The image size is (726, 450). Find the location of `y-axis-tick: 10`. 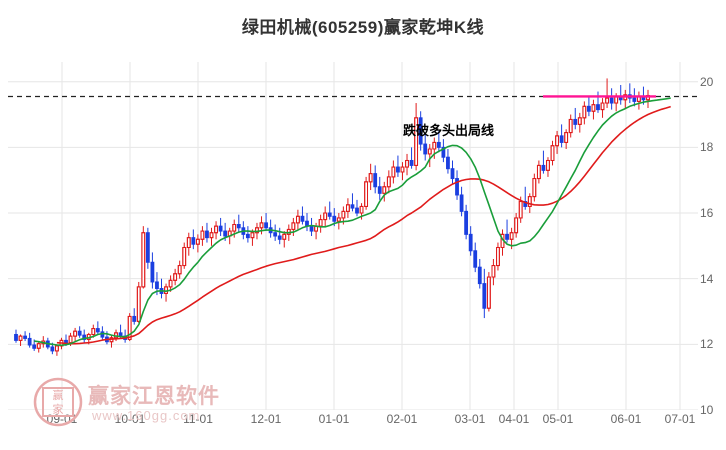

y-axis-tick: 10 is located at coordinates (707, 410).